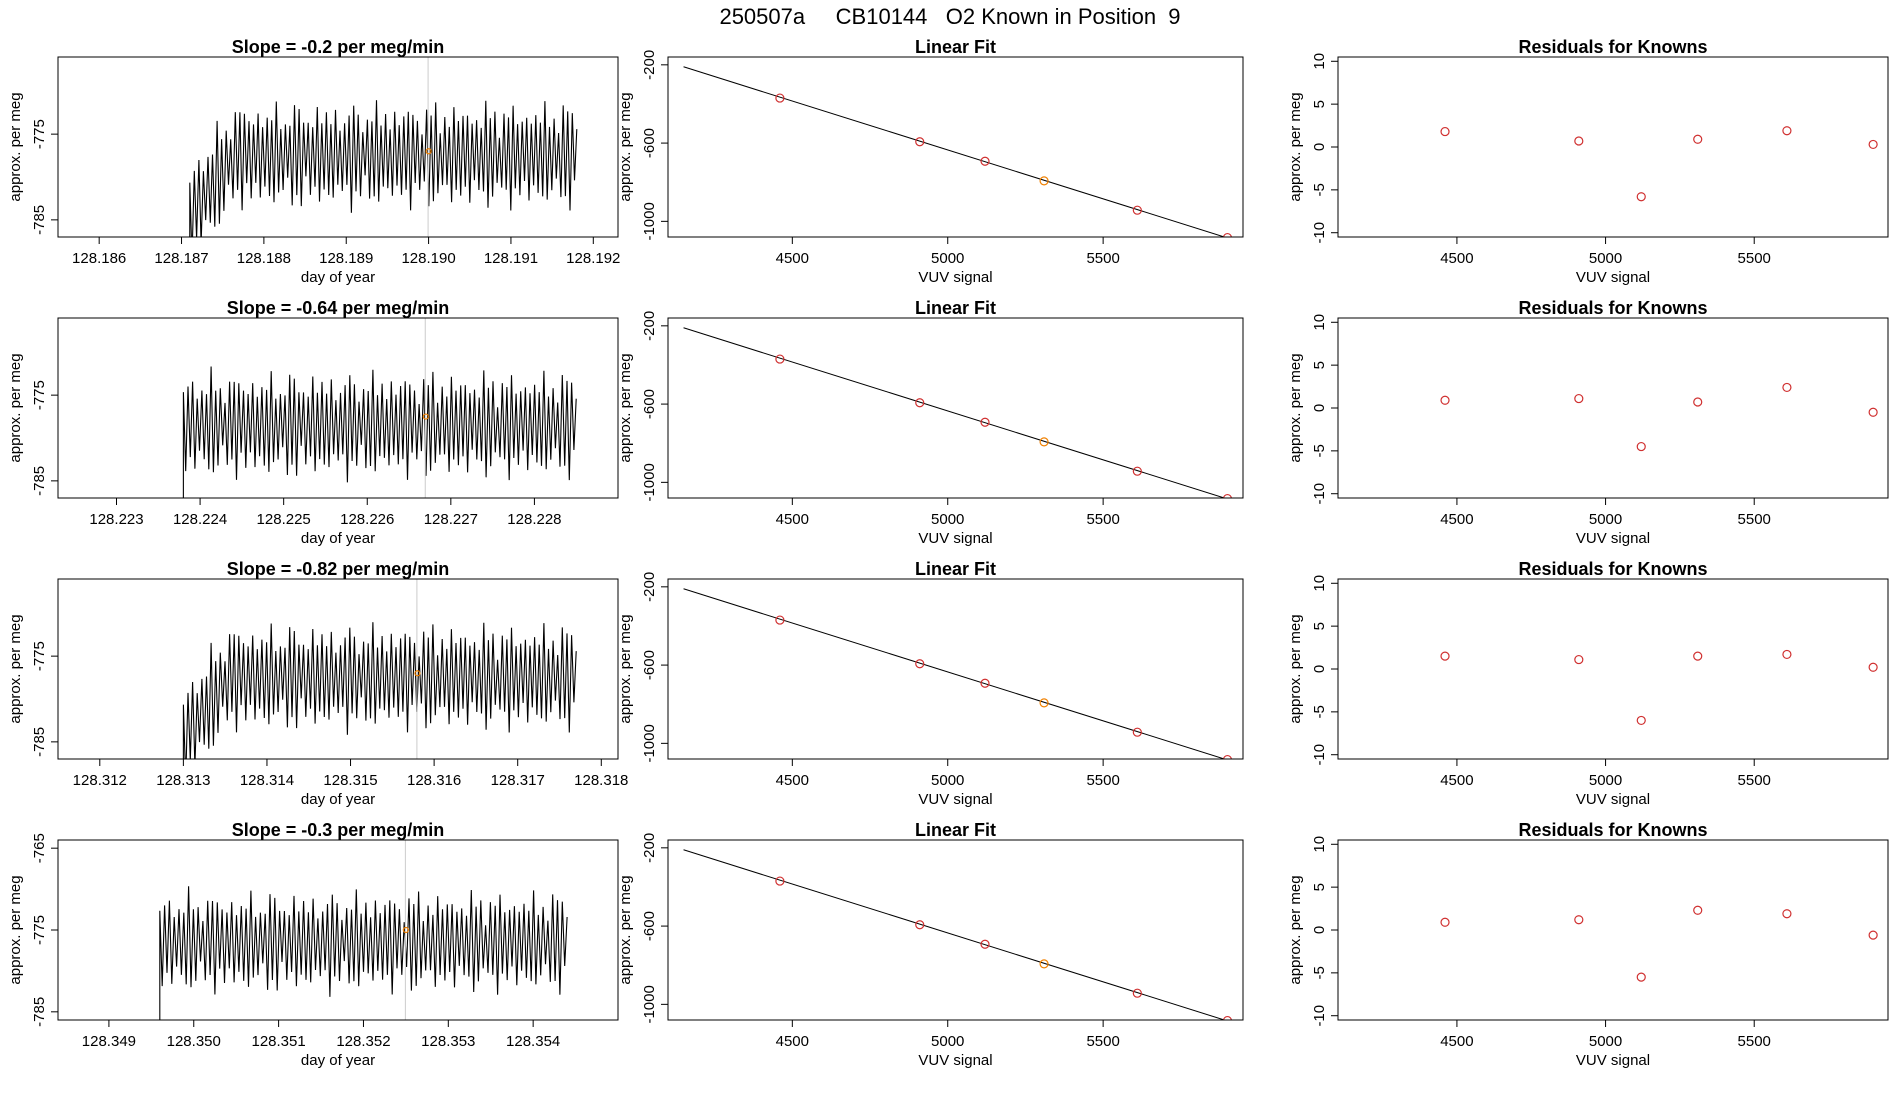  Describe the element at coordinates (200, 519) in the screenshot. I see `x-tick-label: 128.224` at that location.